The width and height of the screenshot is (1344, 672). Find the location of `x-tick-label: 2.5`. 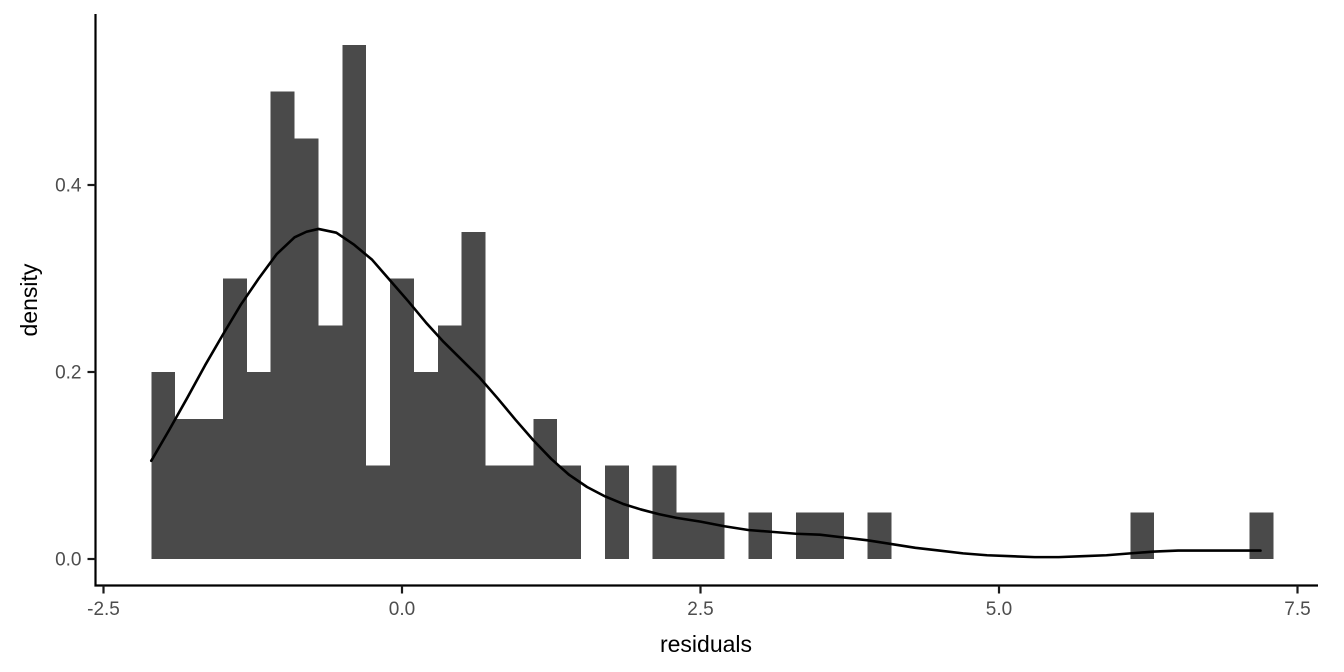

x-tick-label: 2.5 is located at coordinates (700, 609).